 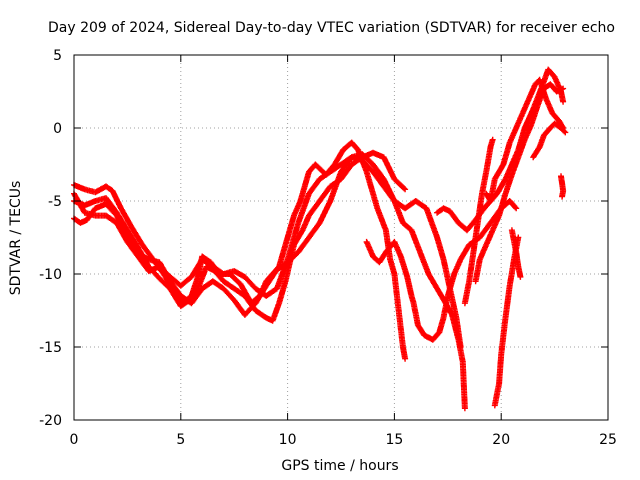 I want to click on x-tick-label: 5, so click(x=180, y=440).